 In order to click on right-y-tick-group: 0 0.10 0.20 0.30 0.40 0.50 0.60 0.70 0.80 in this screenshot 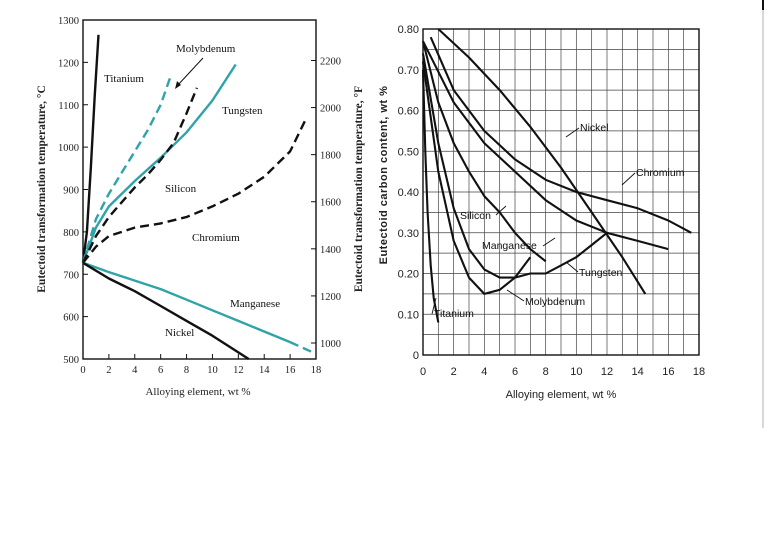, I will do `click(408, 193)`.